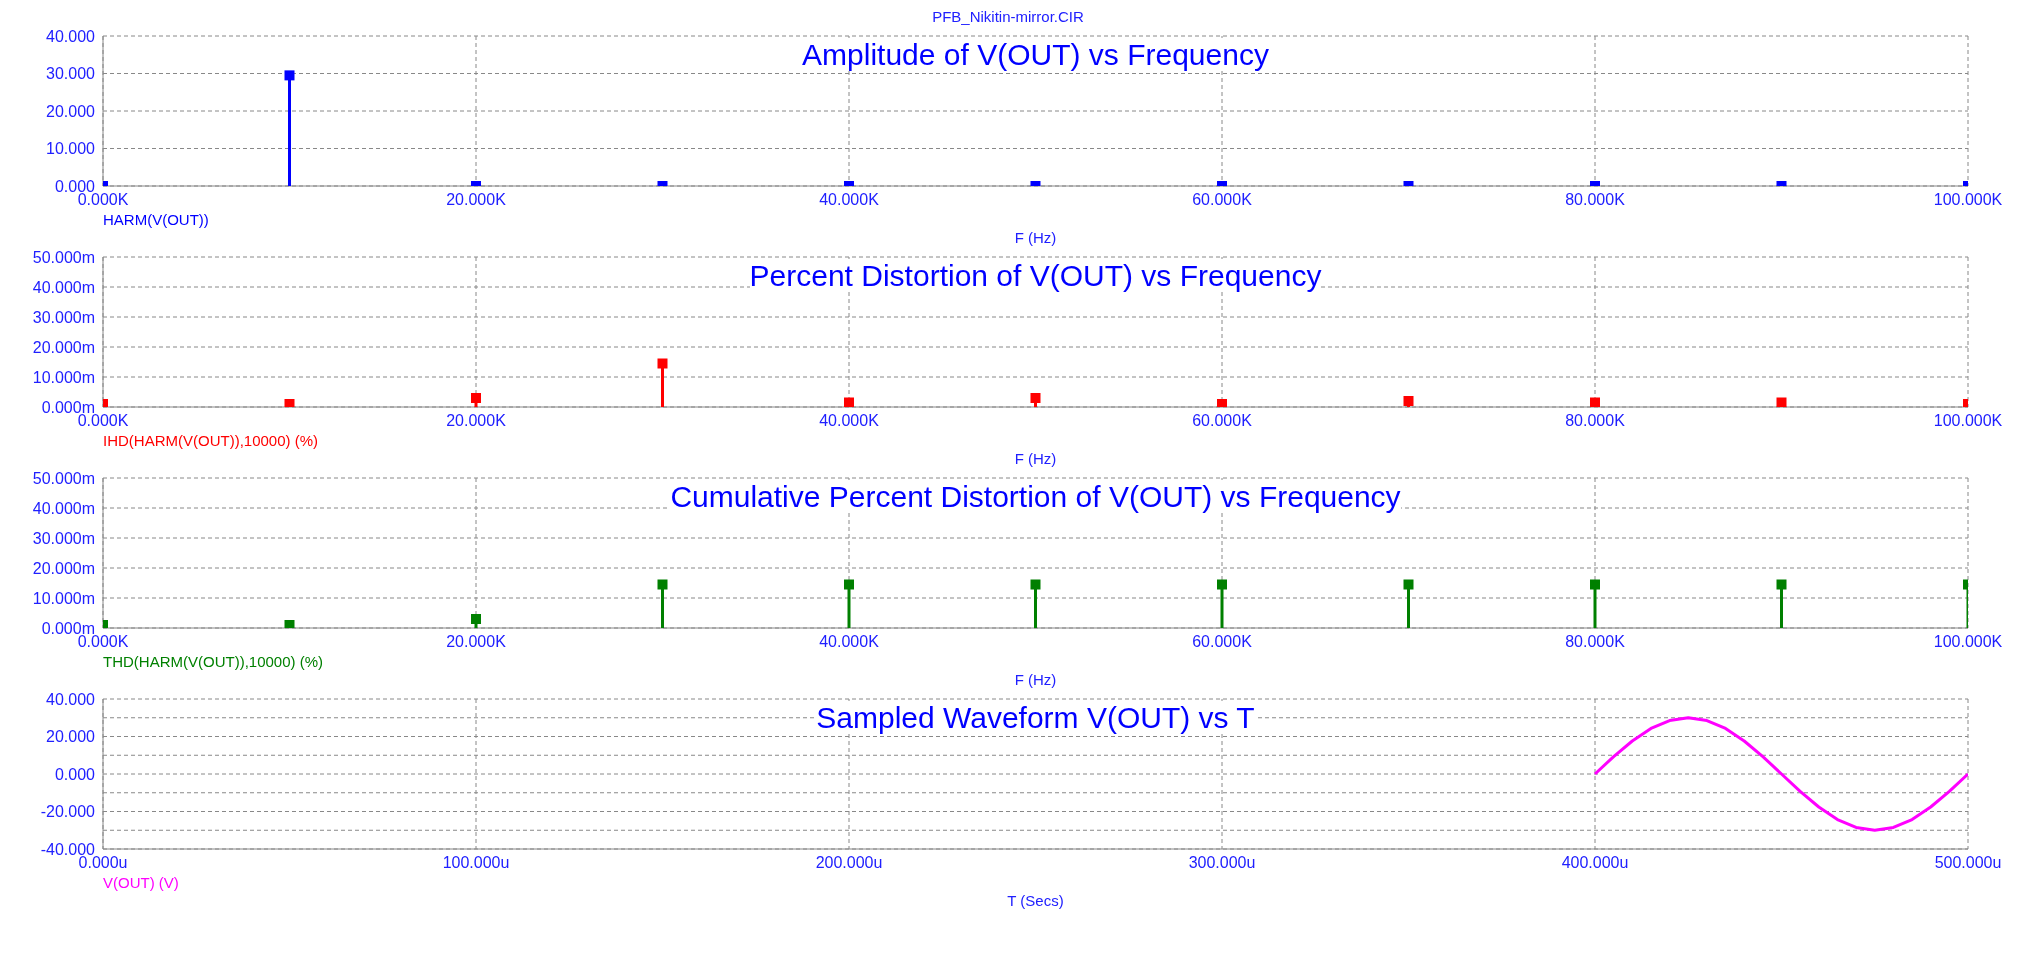 The height and width of the screenshot is (959, 2022). I want to click on y-tick-label: 10.000, so click(71, 149).